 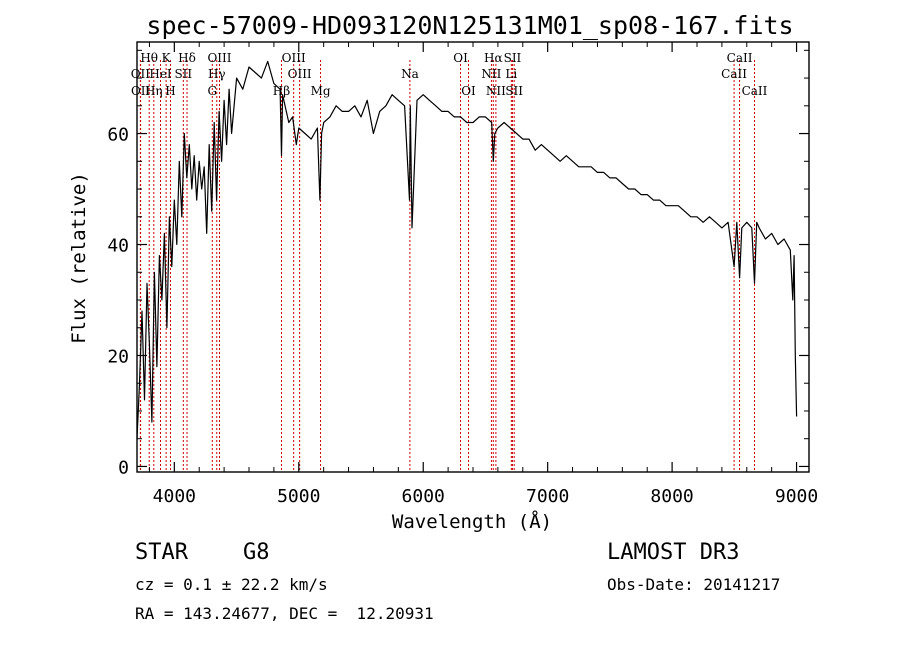 What do you see at coordinates (217, 74) in the screenshot?
I see `line-marker-label: Hγ` at bounding box center [217, 74].